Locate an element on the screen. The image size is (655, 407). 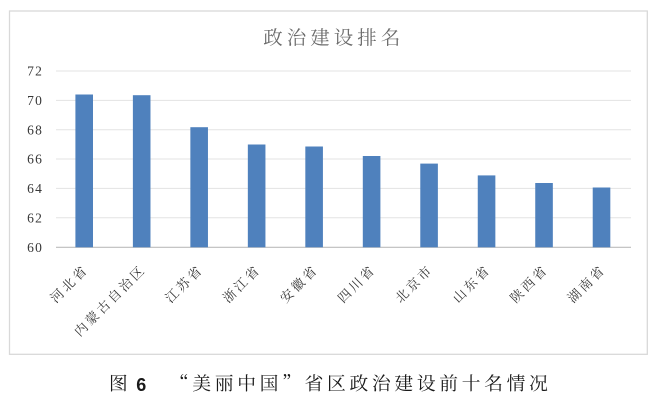
svg-text: 72 is located at coordinates (35, 71).